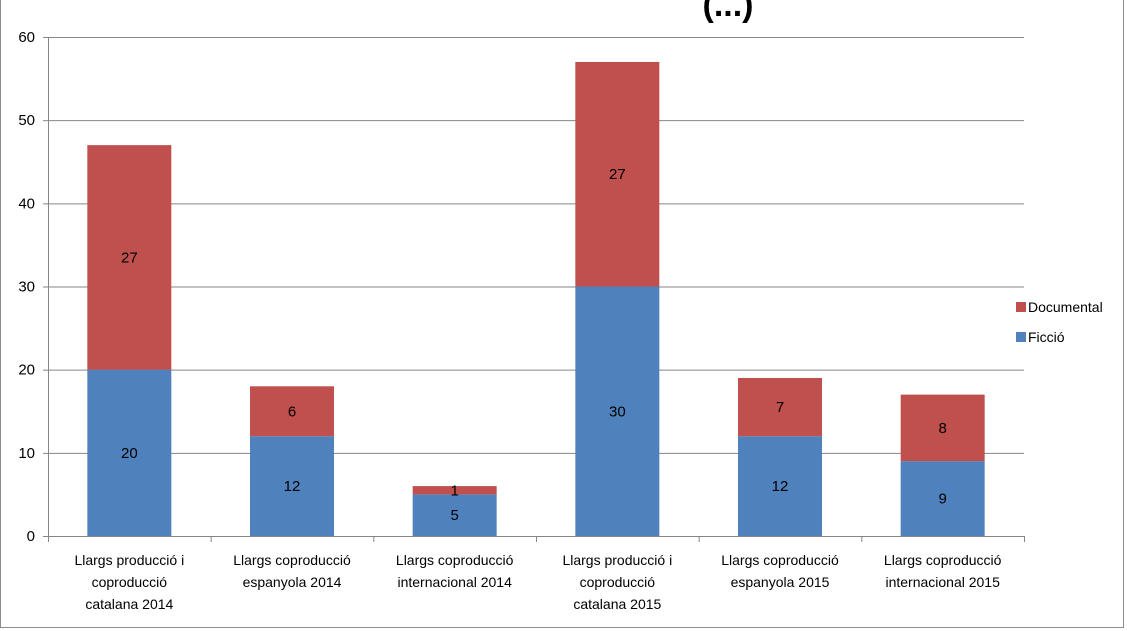 This screenshot has width=1127, height=631. I want to click on y-tick-label: 50, so click(26, 120).